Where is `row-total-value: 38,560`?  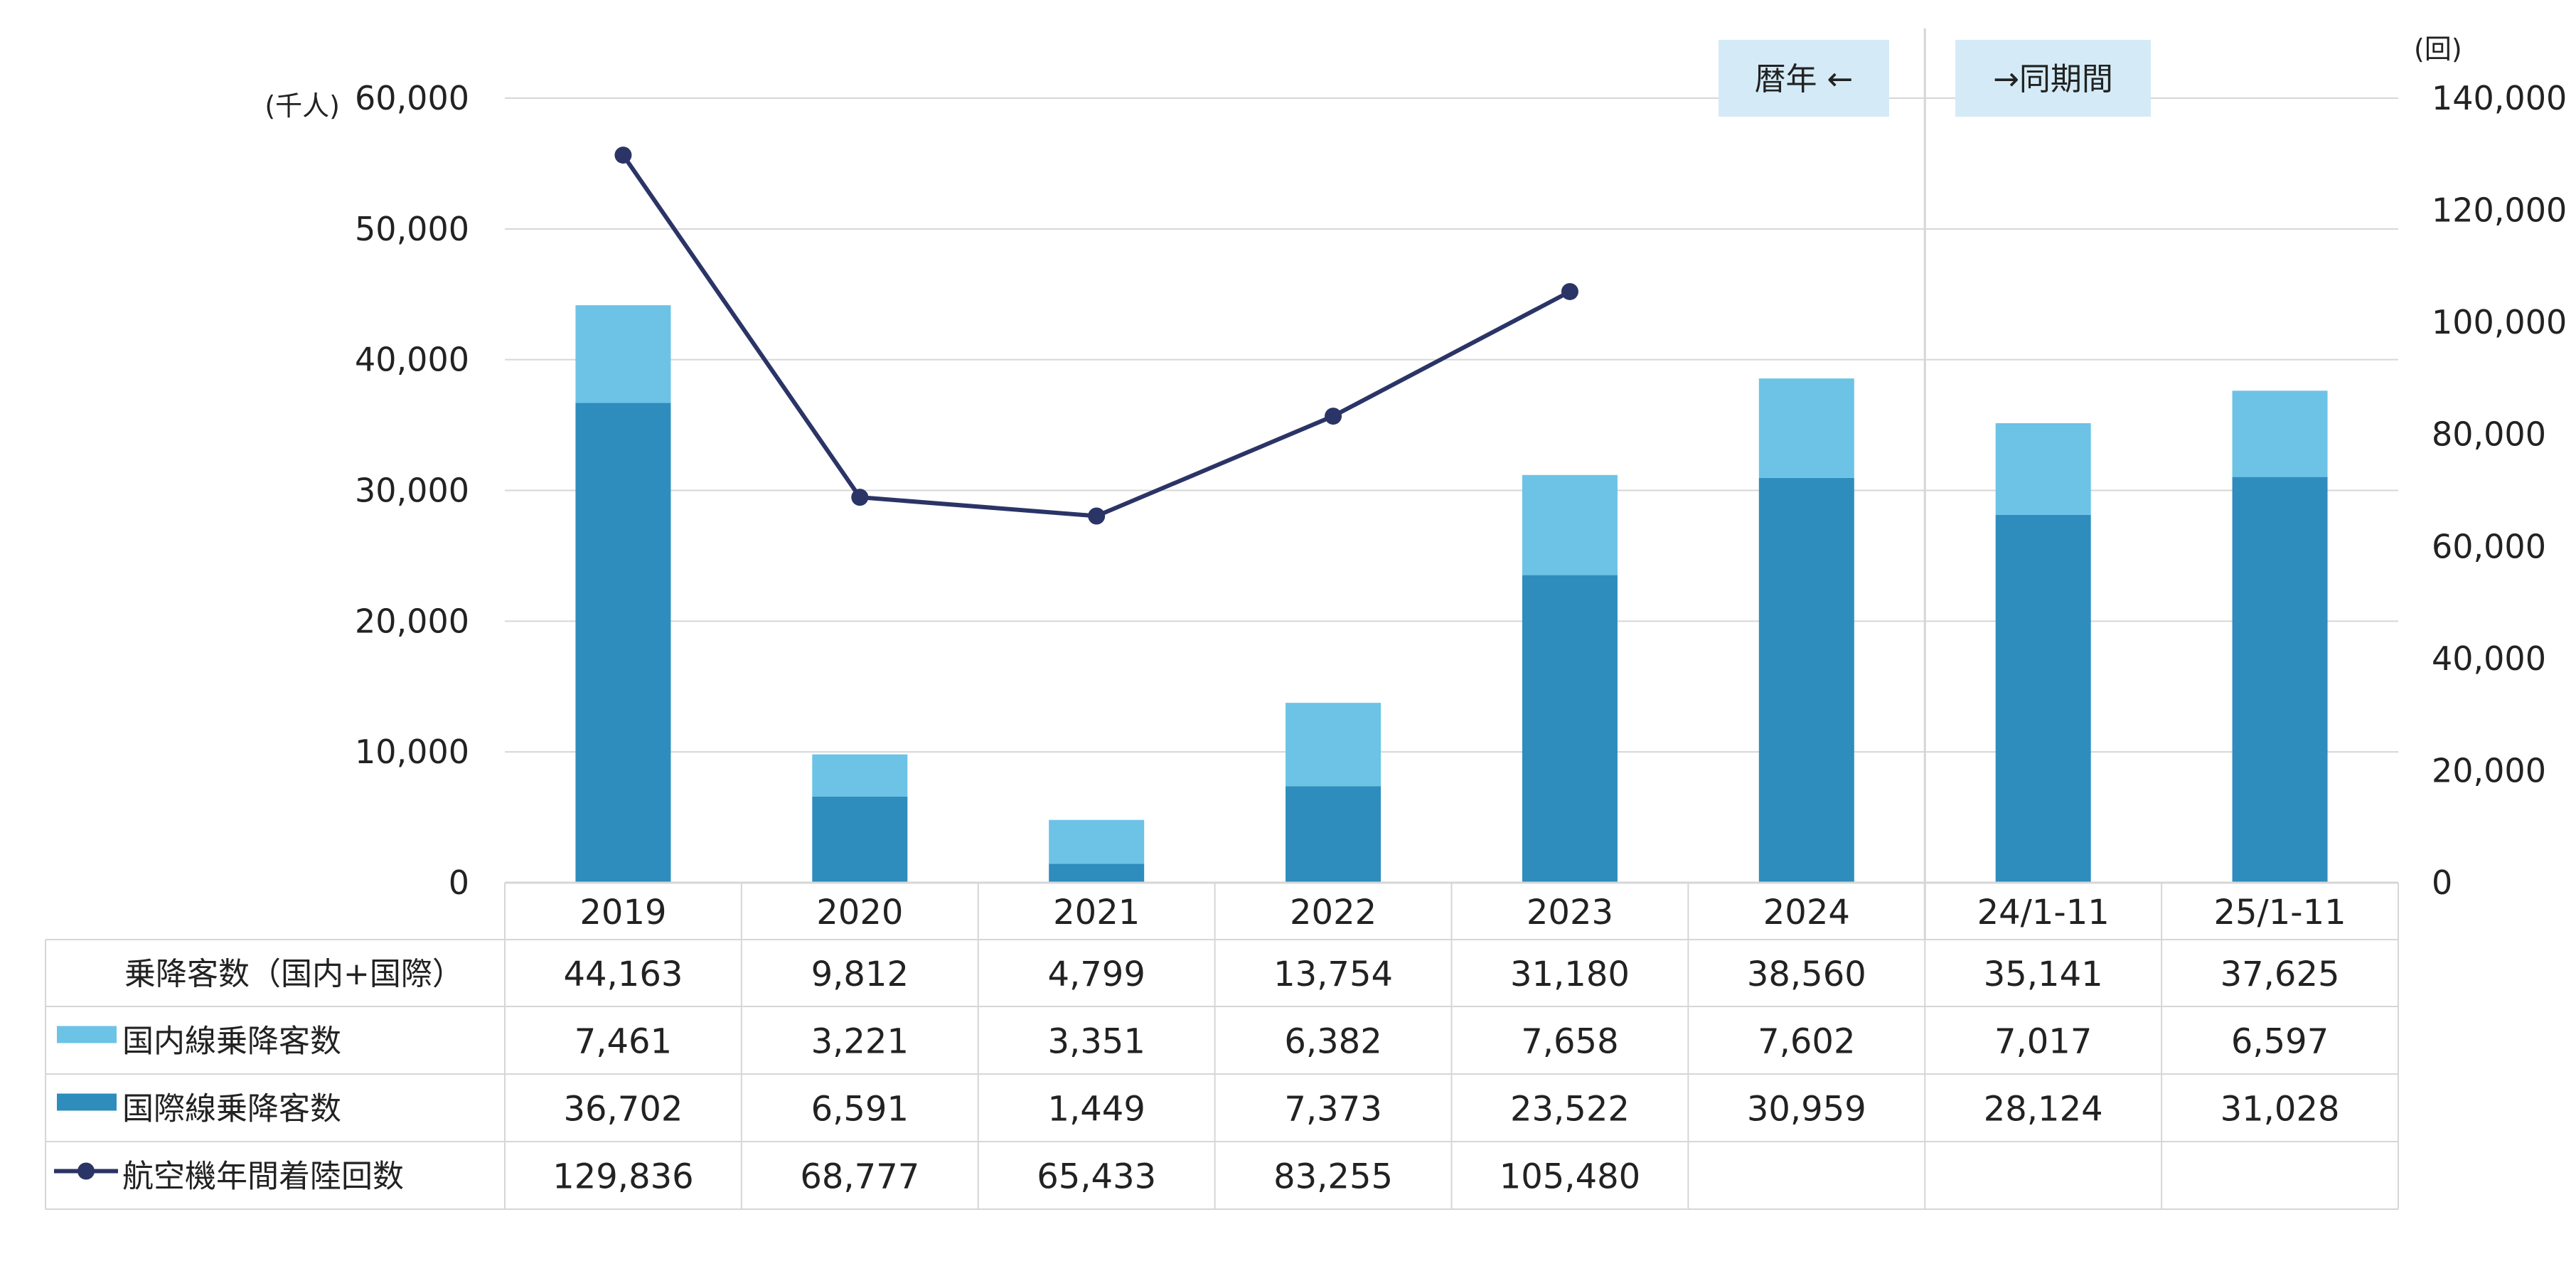 row-total-value: 38,560 is located at coordinates (1806, 974).